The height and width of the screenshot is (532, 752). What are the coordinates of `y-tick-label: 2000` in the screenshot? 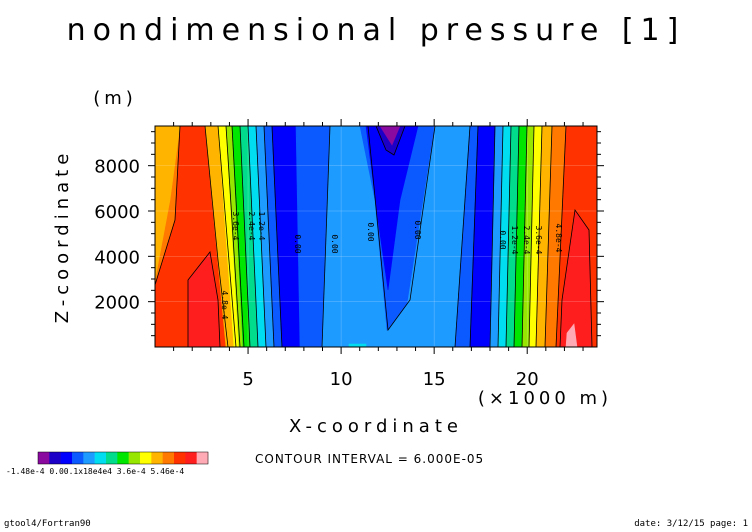 It's located at (117, 303).